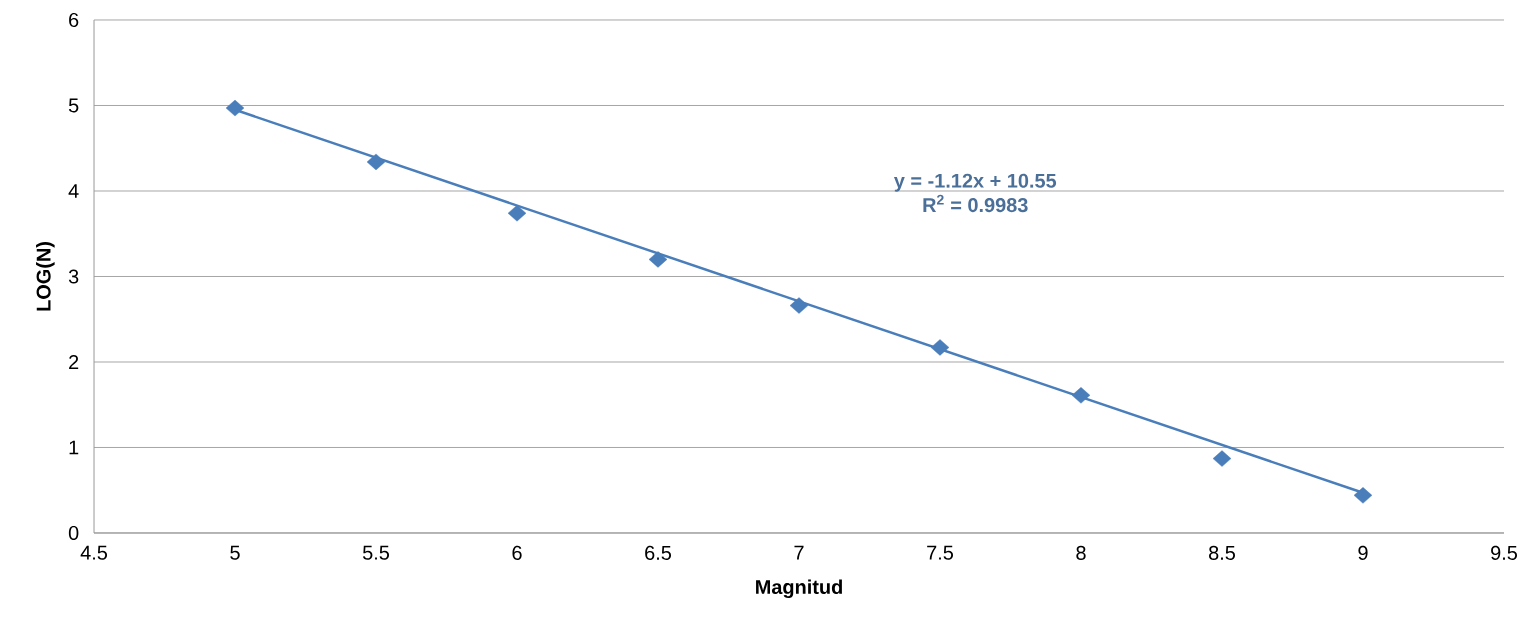  I want to click on y-tick-label: 3, so click(73, 276).